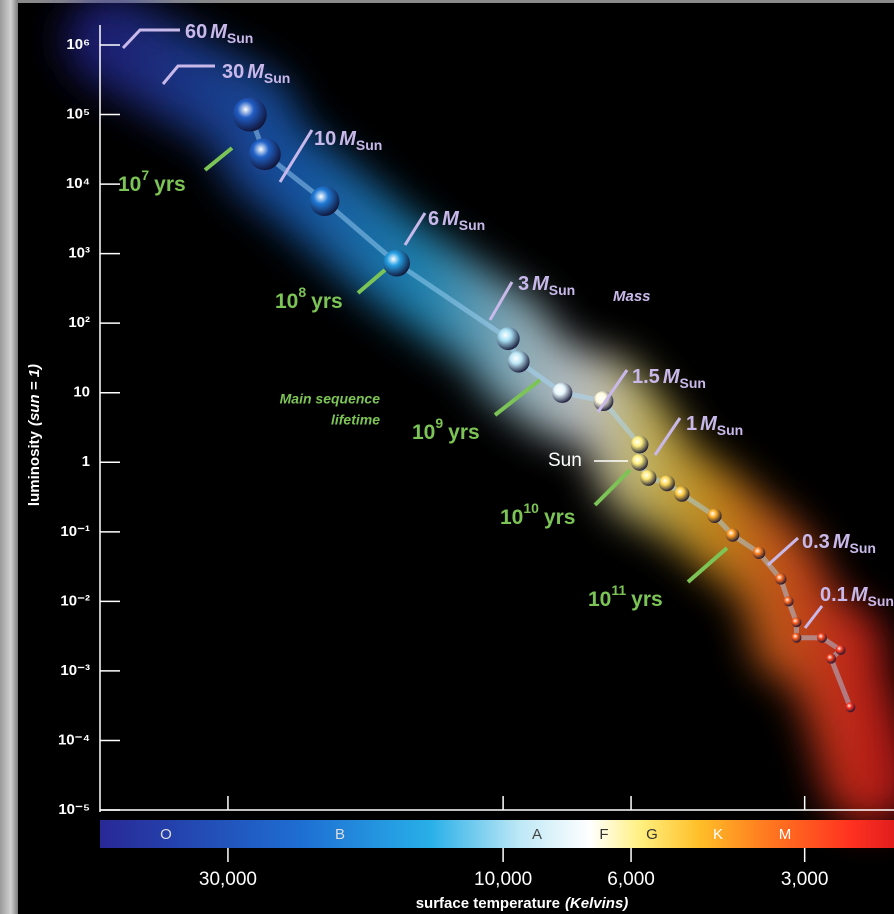  I want to click on mass-label: 0.3 MSun, so click(839, 543).